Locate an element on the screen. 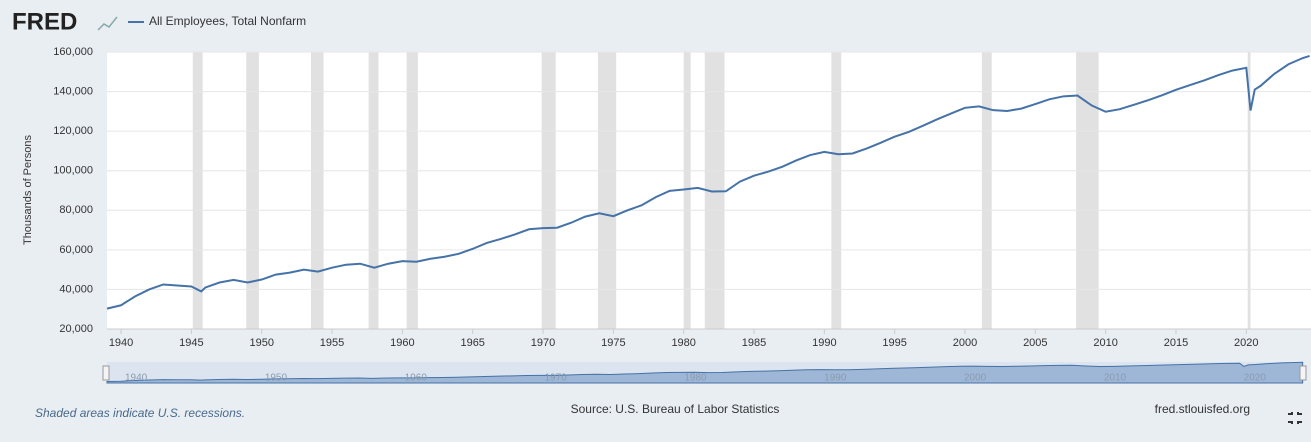 The image size is (1311, 442). navigator-label: 2000 is located at coordinates (975, 378).